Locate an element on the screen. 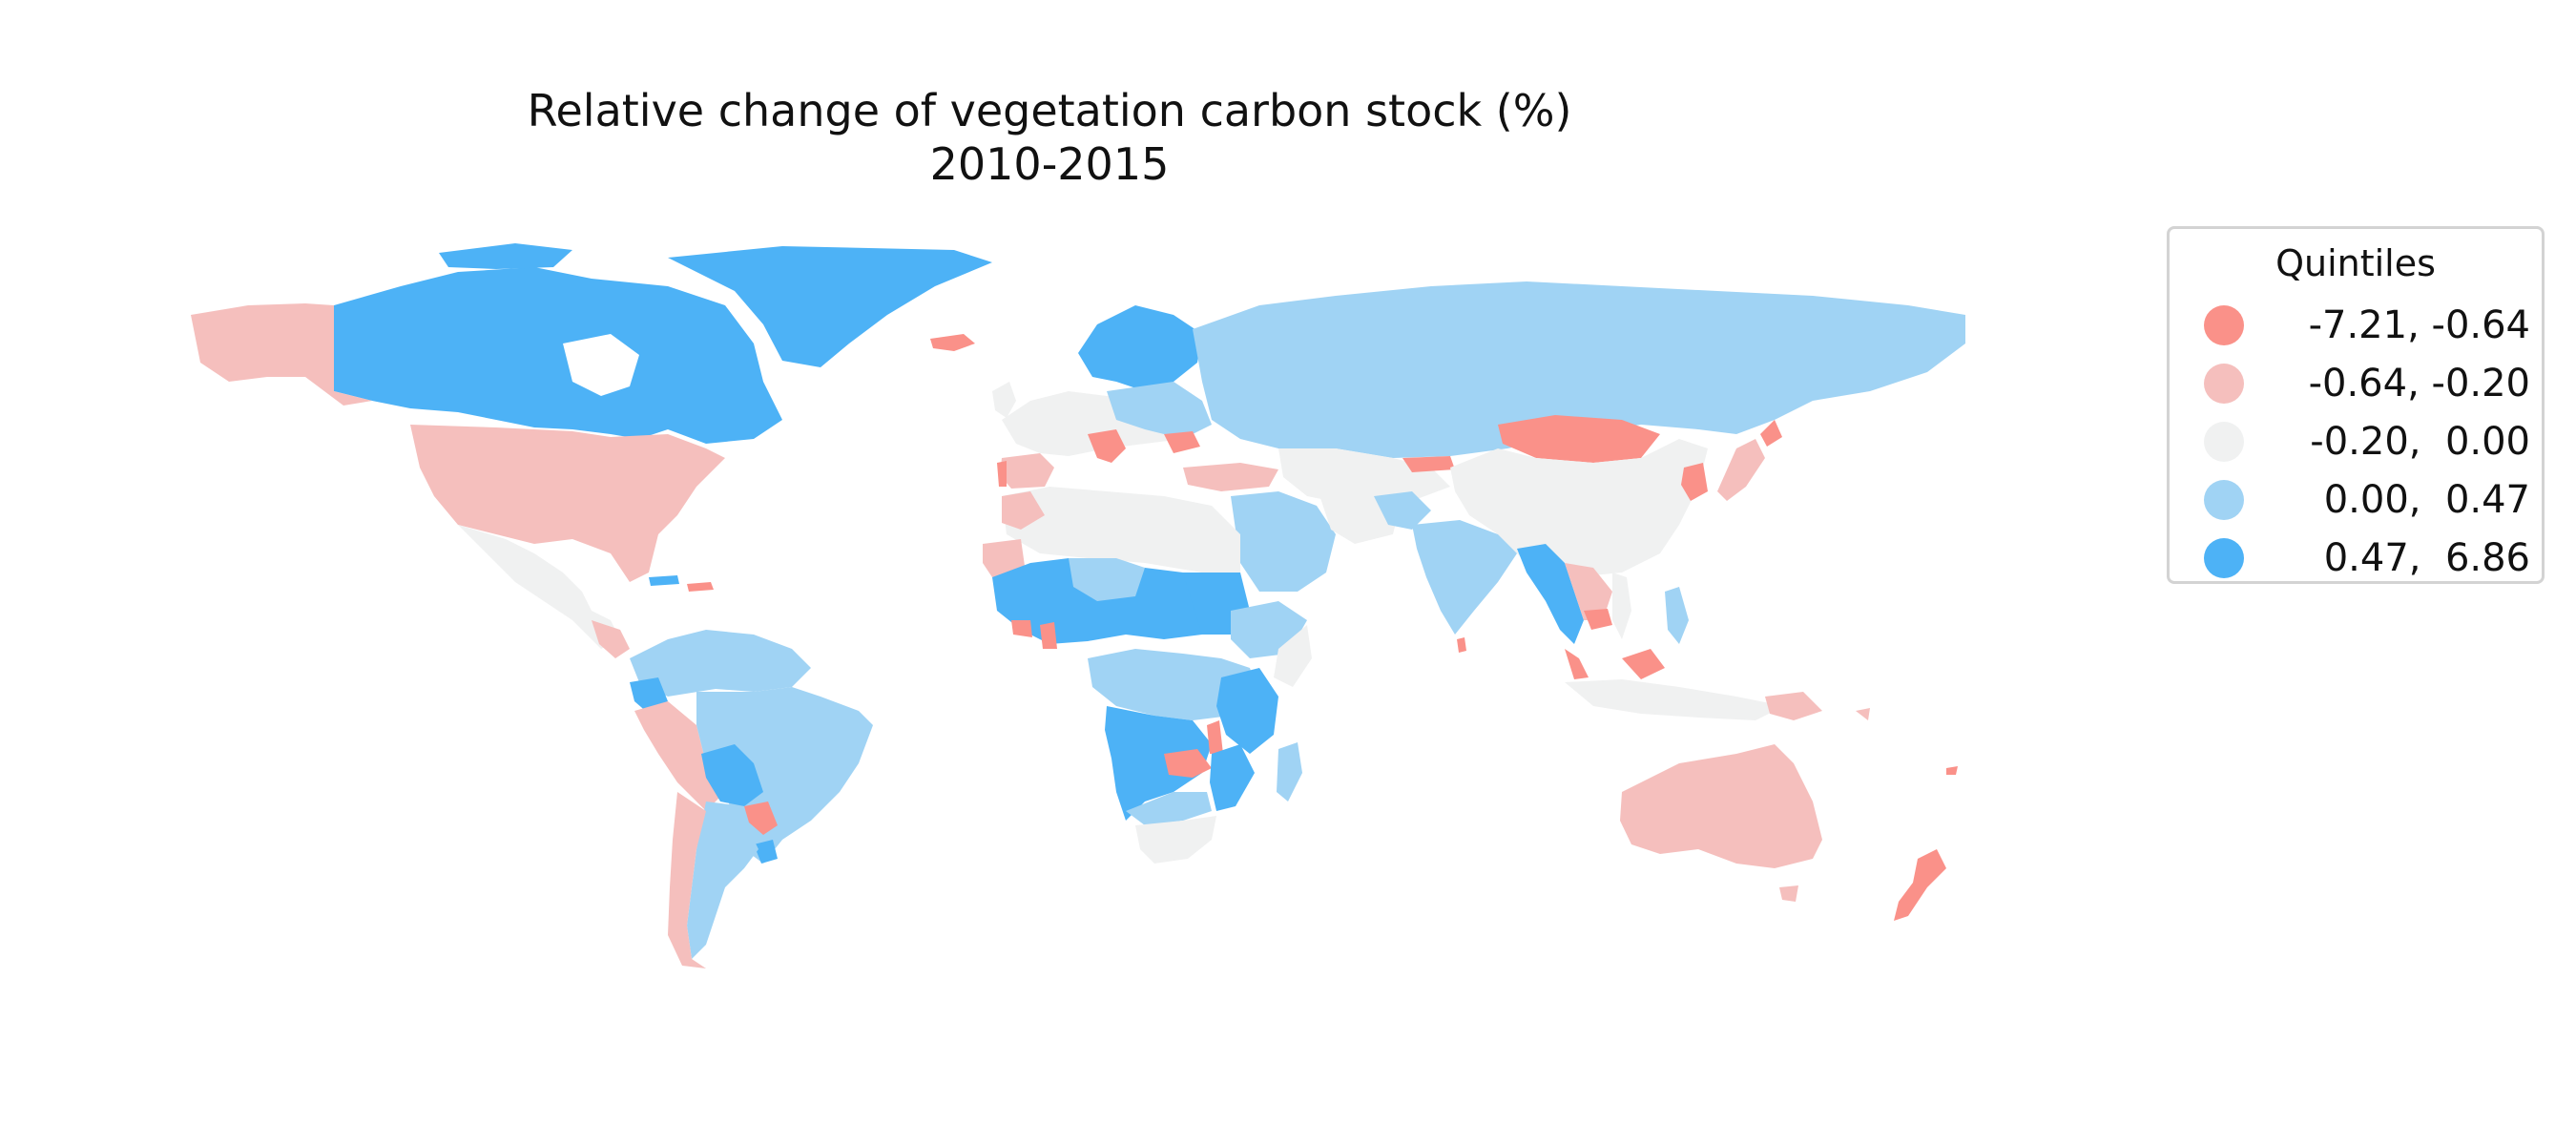 The width and height of the screenshot is (2576, 1145). region-kyrgyz is located at coordinates (1428, 464).